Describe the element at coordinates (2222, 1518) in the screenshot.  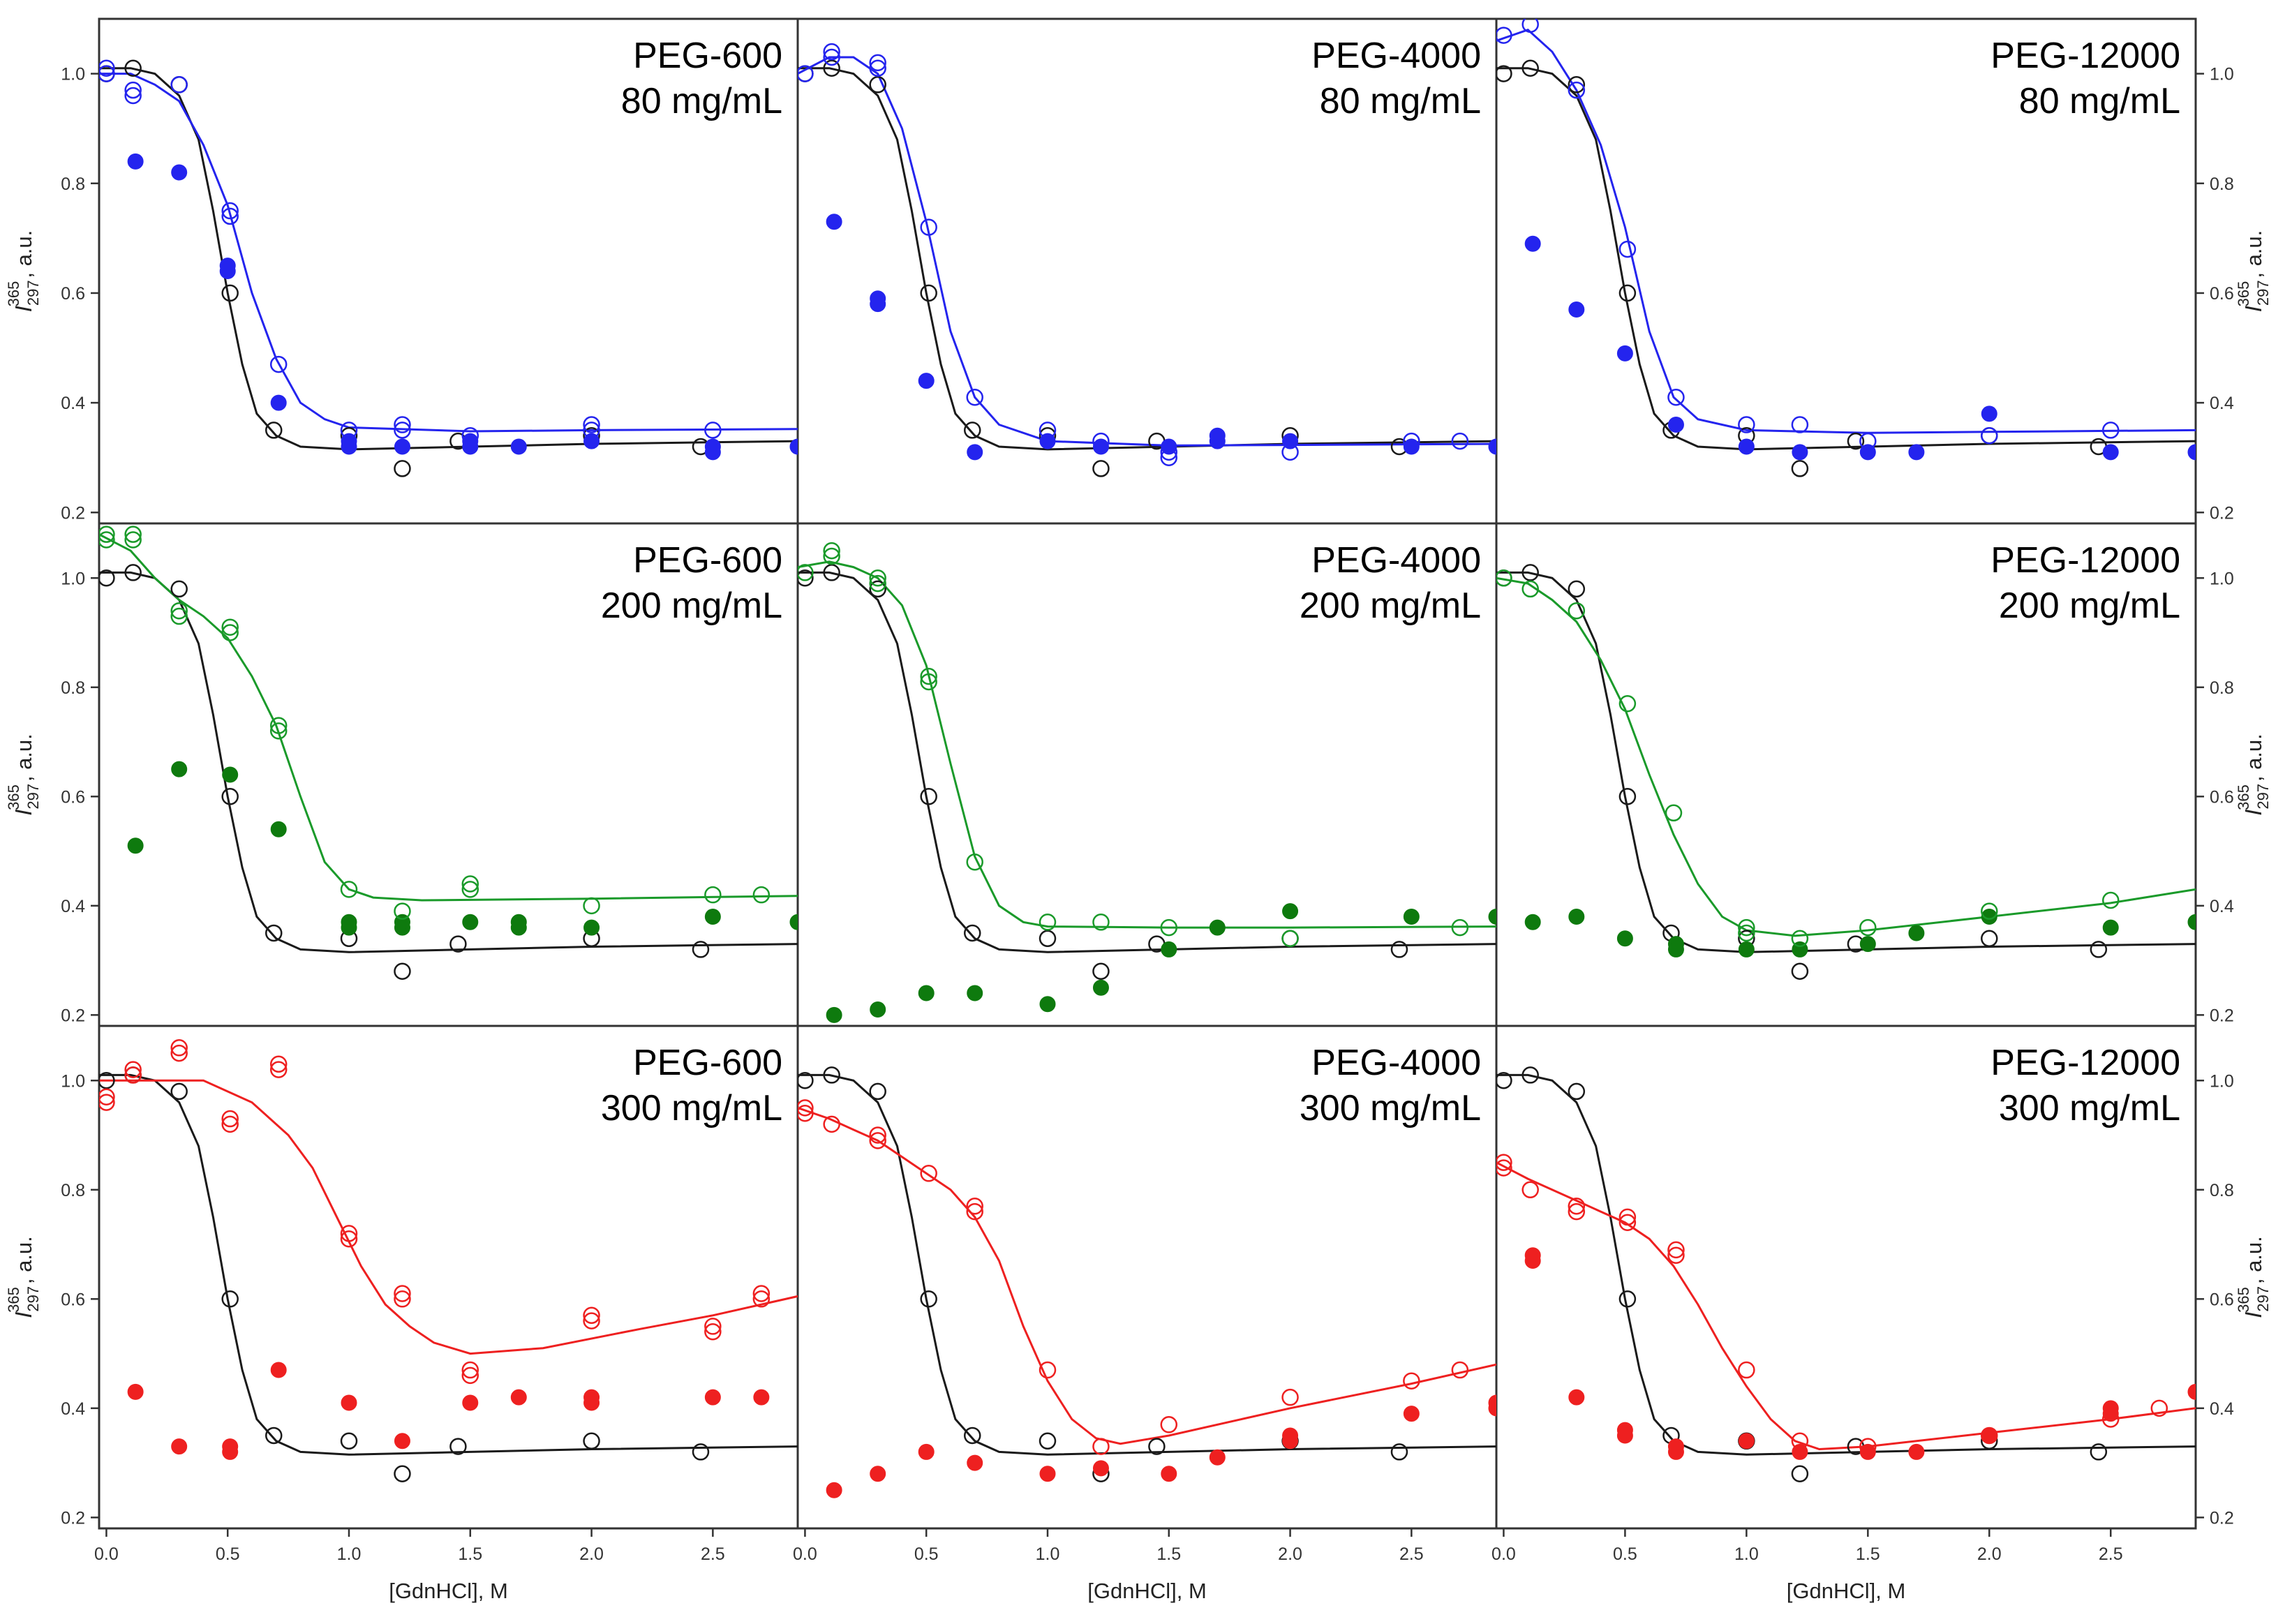
I see `y-tick-label: 0.2` at that location.